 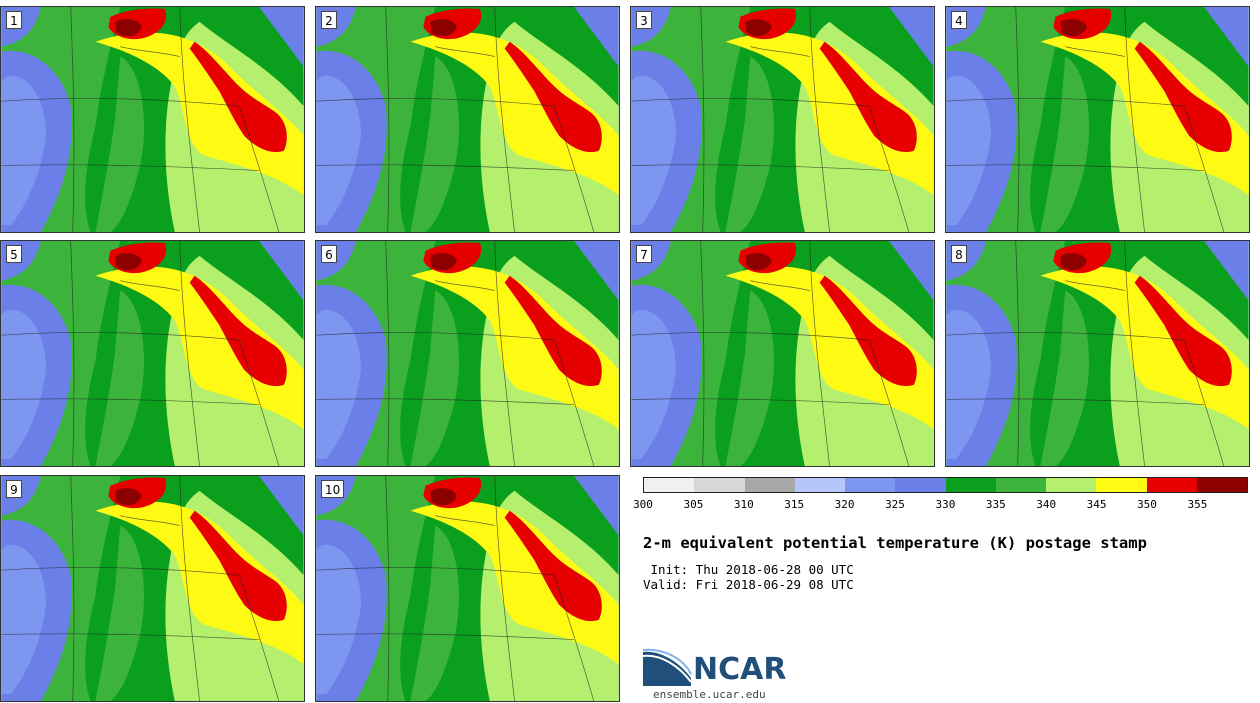 What do you see at coordinates (693, 504) in the screenshot?
I see `colorbar-tick: 305` at bounding box center [693, 504].